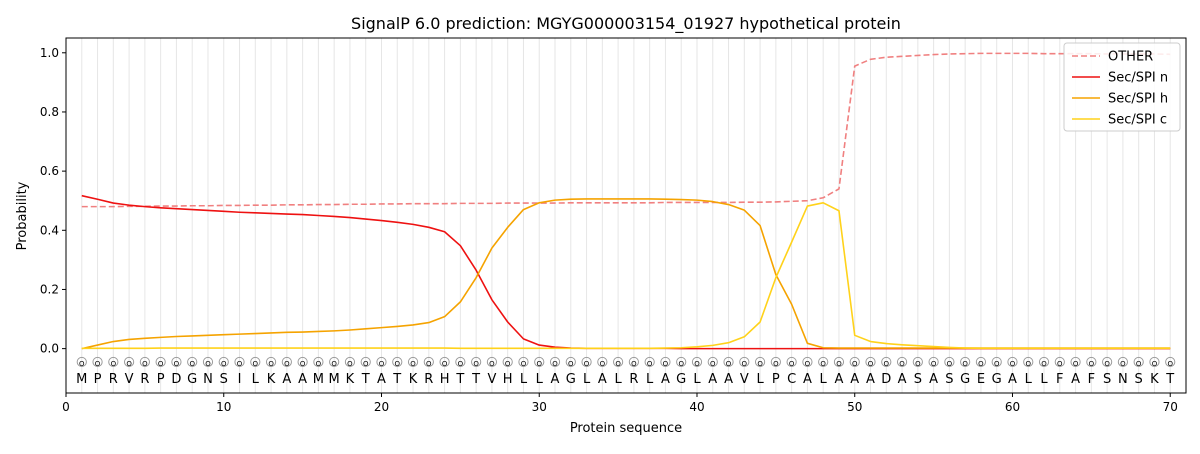 The image size is (1200, 454). I want to click on residue-letter: N, so click(1123, 379).